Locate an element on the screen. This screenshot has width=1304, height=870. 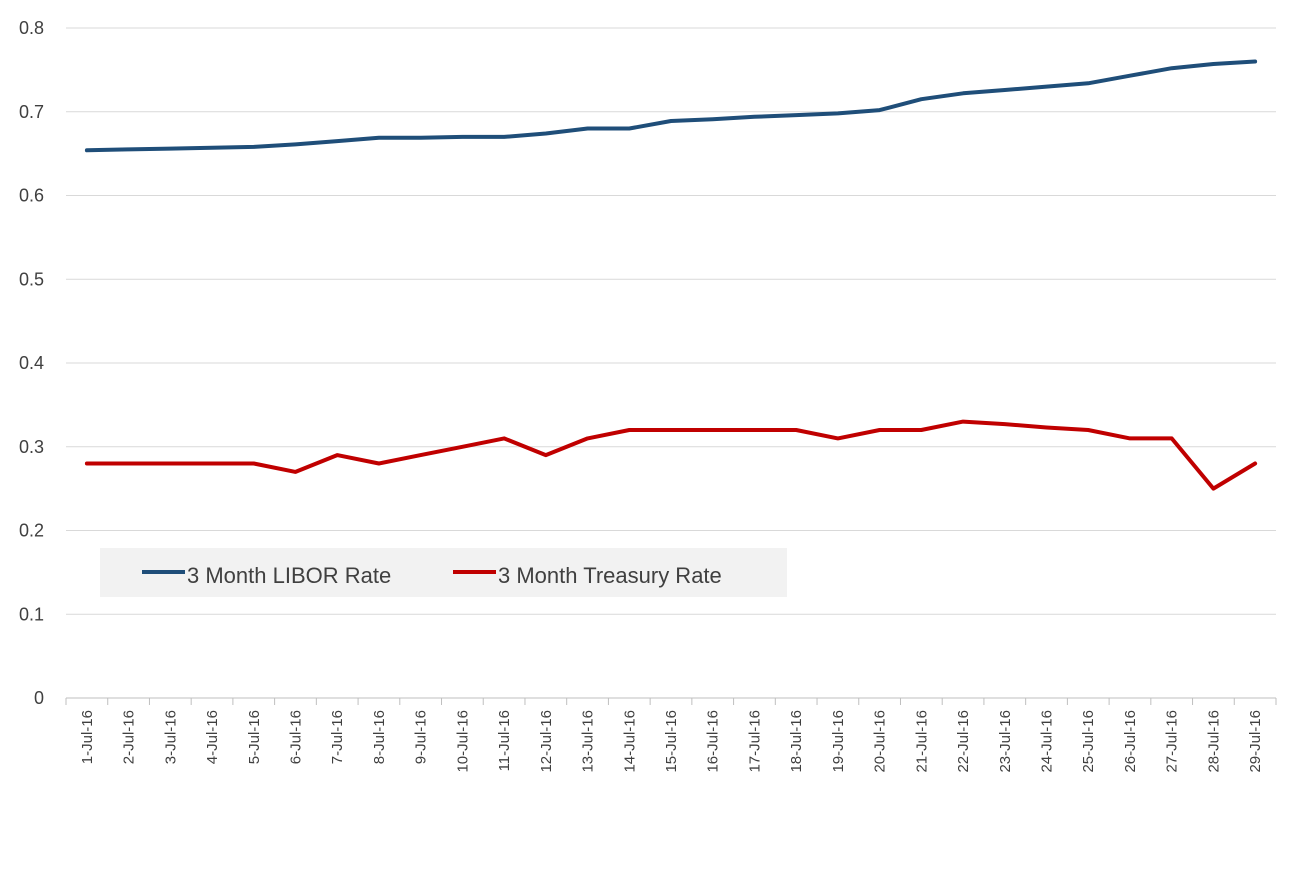
x-tick-label: 19-Jul-16 is located at coordinates (838, 741).